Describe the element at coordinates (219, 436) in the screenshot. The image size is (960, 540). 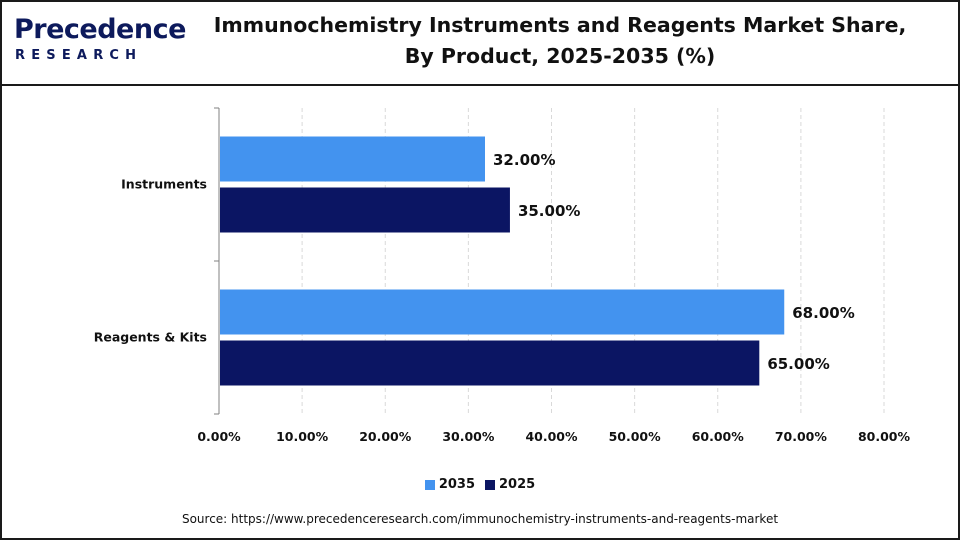
I see `x-tick-label: 0.00%` at that location.